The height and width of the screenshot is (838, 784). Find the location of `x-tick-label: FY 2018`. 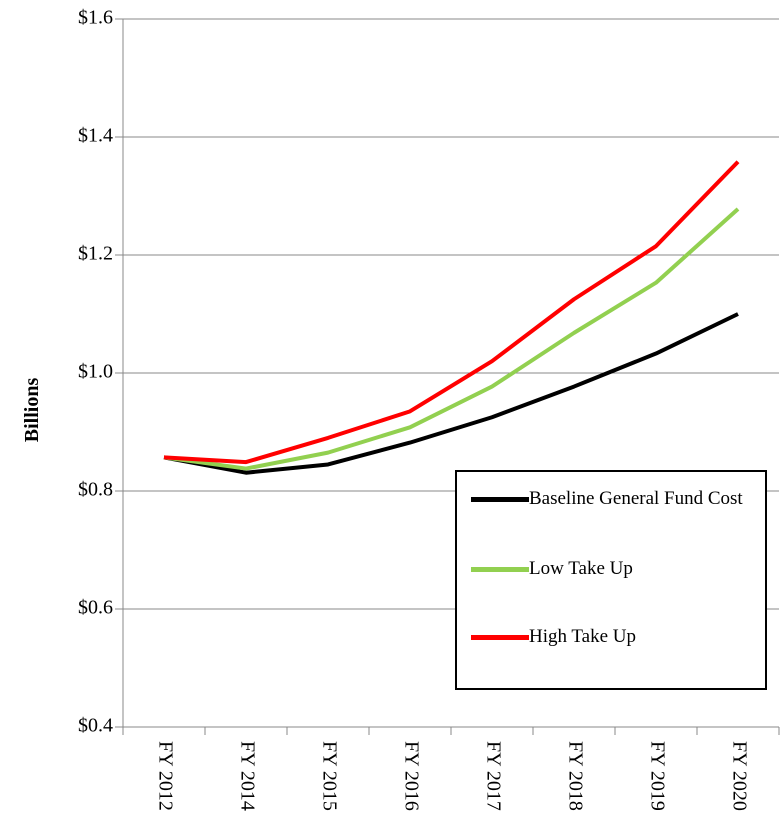

x-tick-label: FY 2018 is located at coordinates (575, 776).